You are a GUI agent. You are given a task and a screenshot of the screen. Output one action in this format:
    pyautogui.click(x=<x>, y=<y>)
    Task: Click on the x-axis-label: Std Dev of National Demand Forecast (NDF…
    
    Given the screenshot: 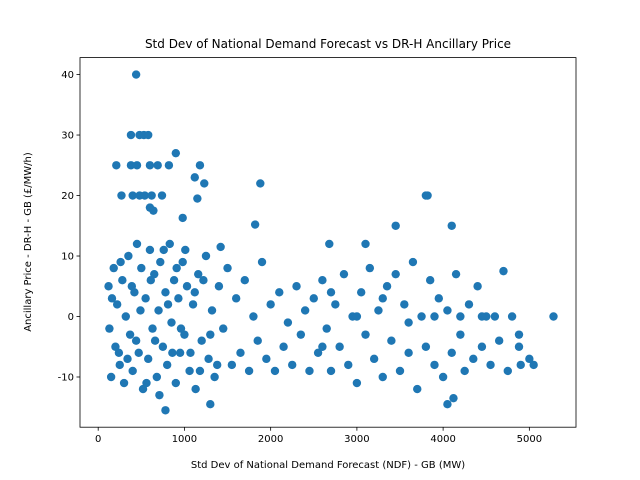 What is the action you would take?
    pyautogui.click(x=328, y=465)
    